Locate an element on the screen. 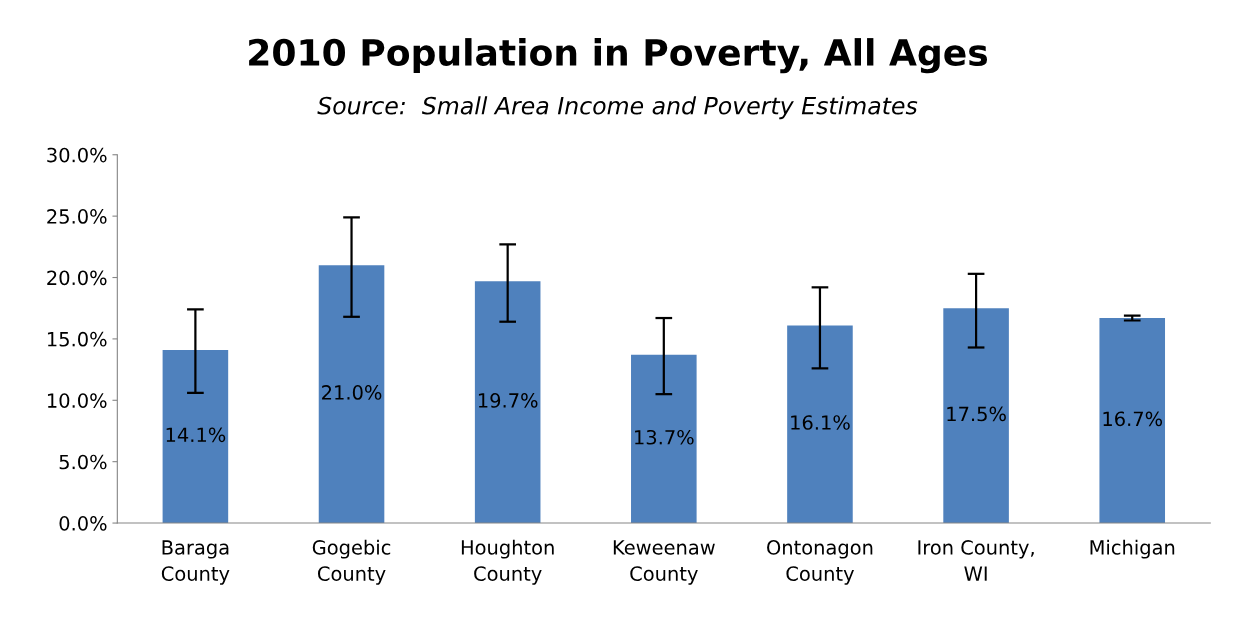 The height and width of the screenshot is (619, 1235). data-label: 19.7% is located at coordinates (508, 400).